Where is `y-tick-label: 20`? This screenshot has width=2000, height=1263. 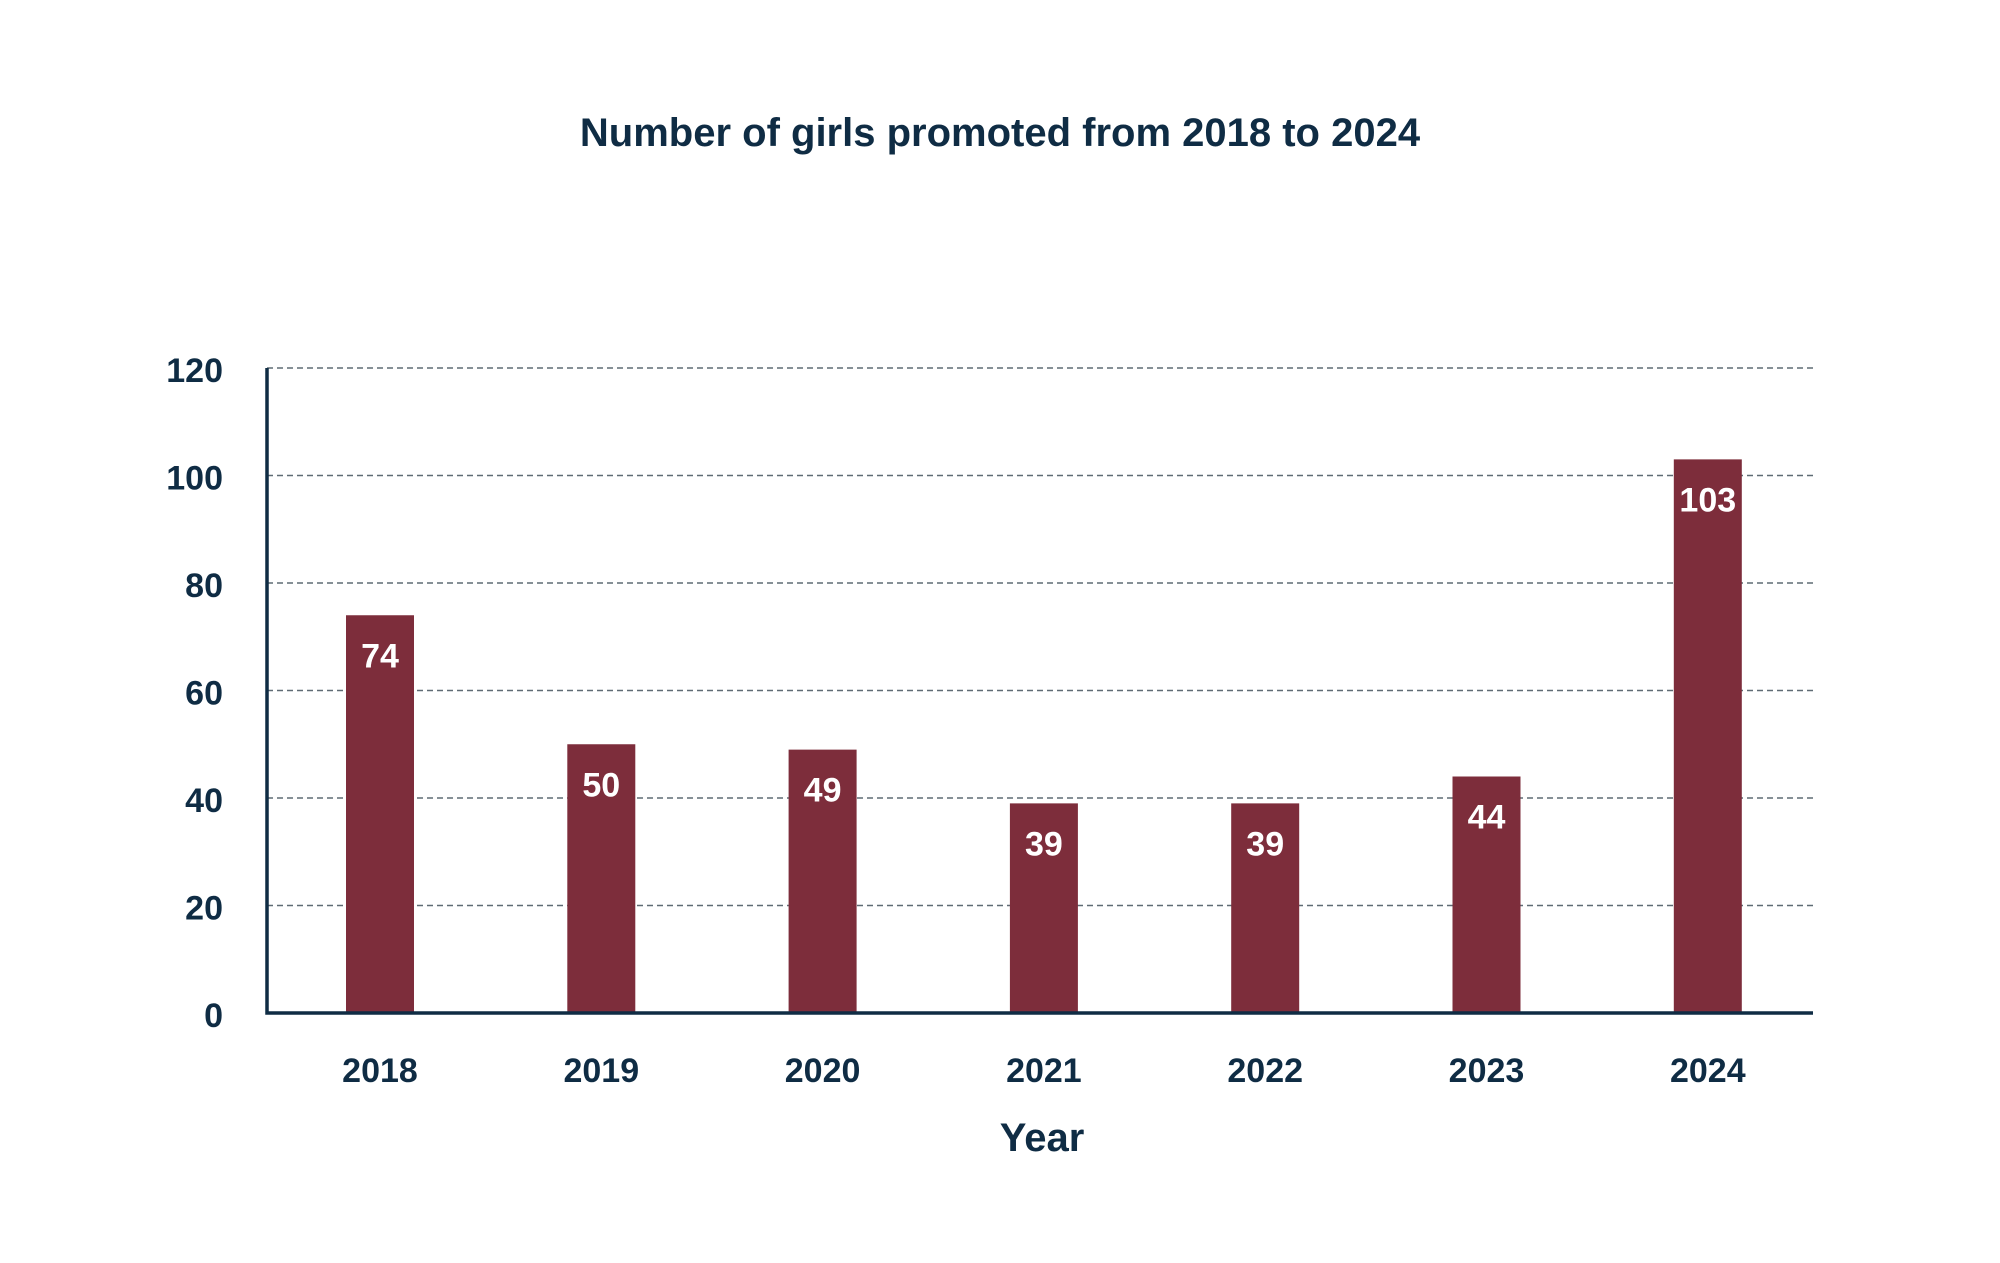
y-tick-label: 20 is located at coordinates (204, 908).